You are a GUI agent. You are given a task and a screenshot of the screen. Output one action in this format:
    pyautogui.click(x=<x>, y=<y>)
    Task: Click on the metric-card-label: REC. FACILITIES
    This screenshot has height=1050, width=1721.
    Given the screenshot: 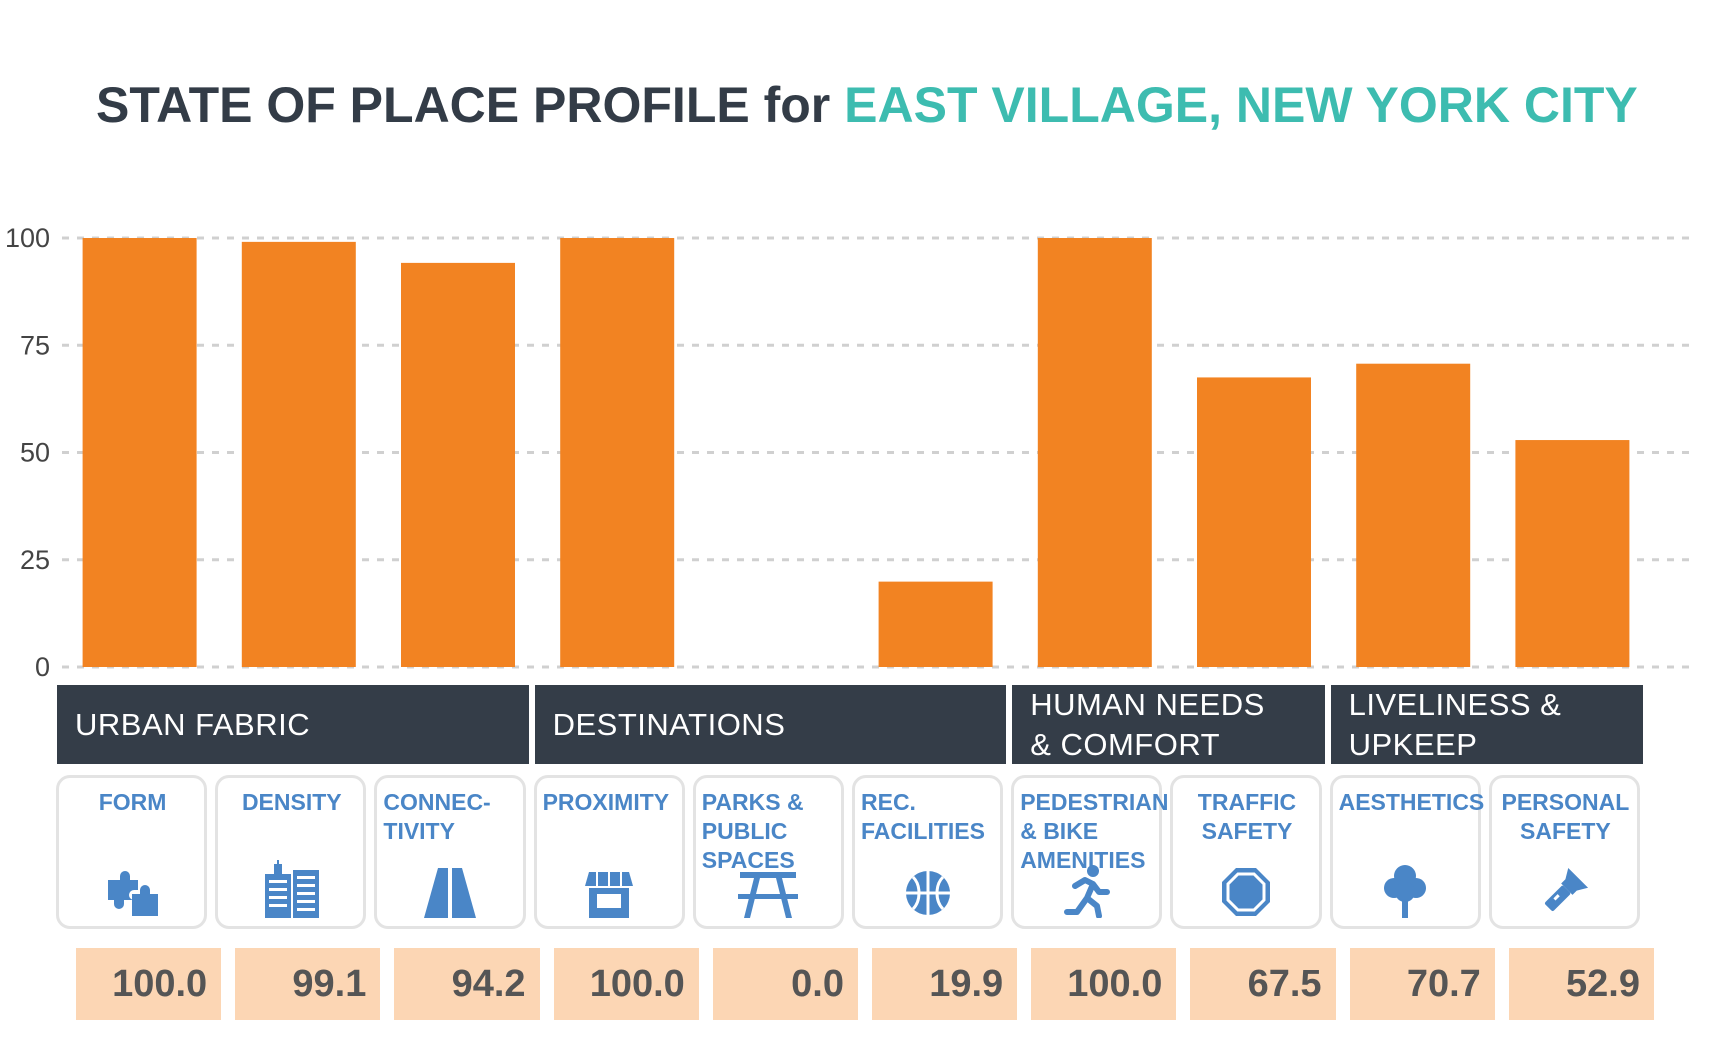 What is the action you would take?
    pyautogui.click(x=923, y=816)
    